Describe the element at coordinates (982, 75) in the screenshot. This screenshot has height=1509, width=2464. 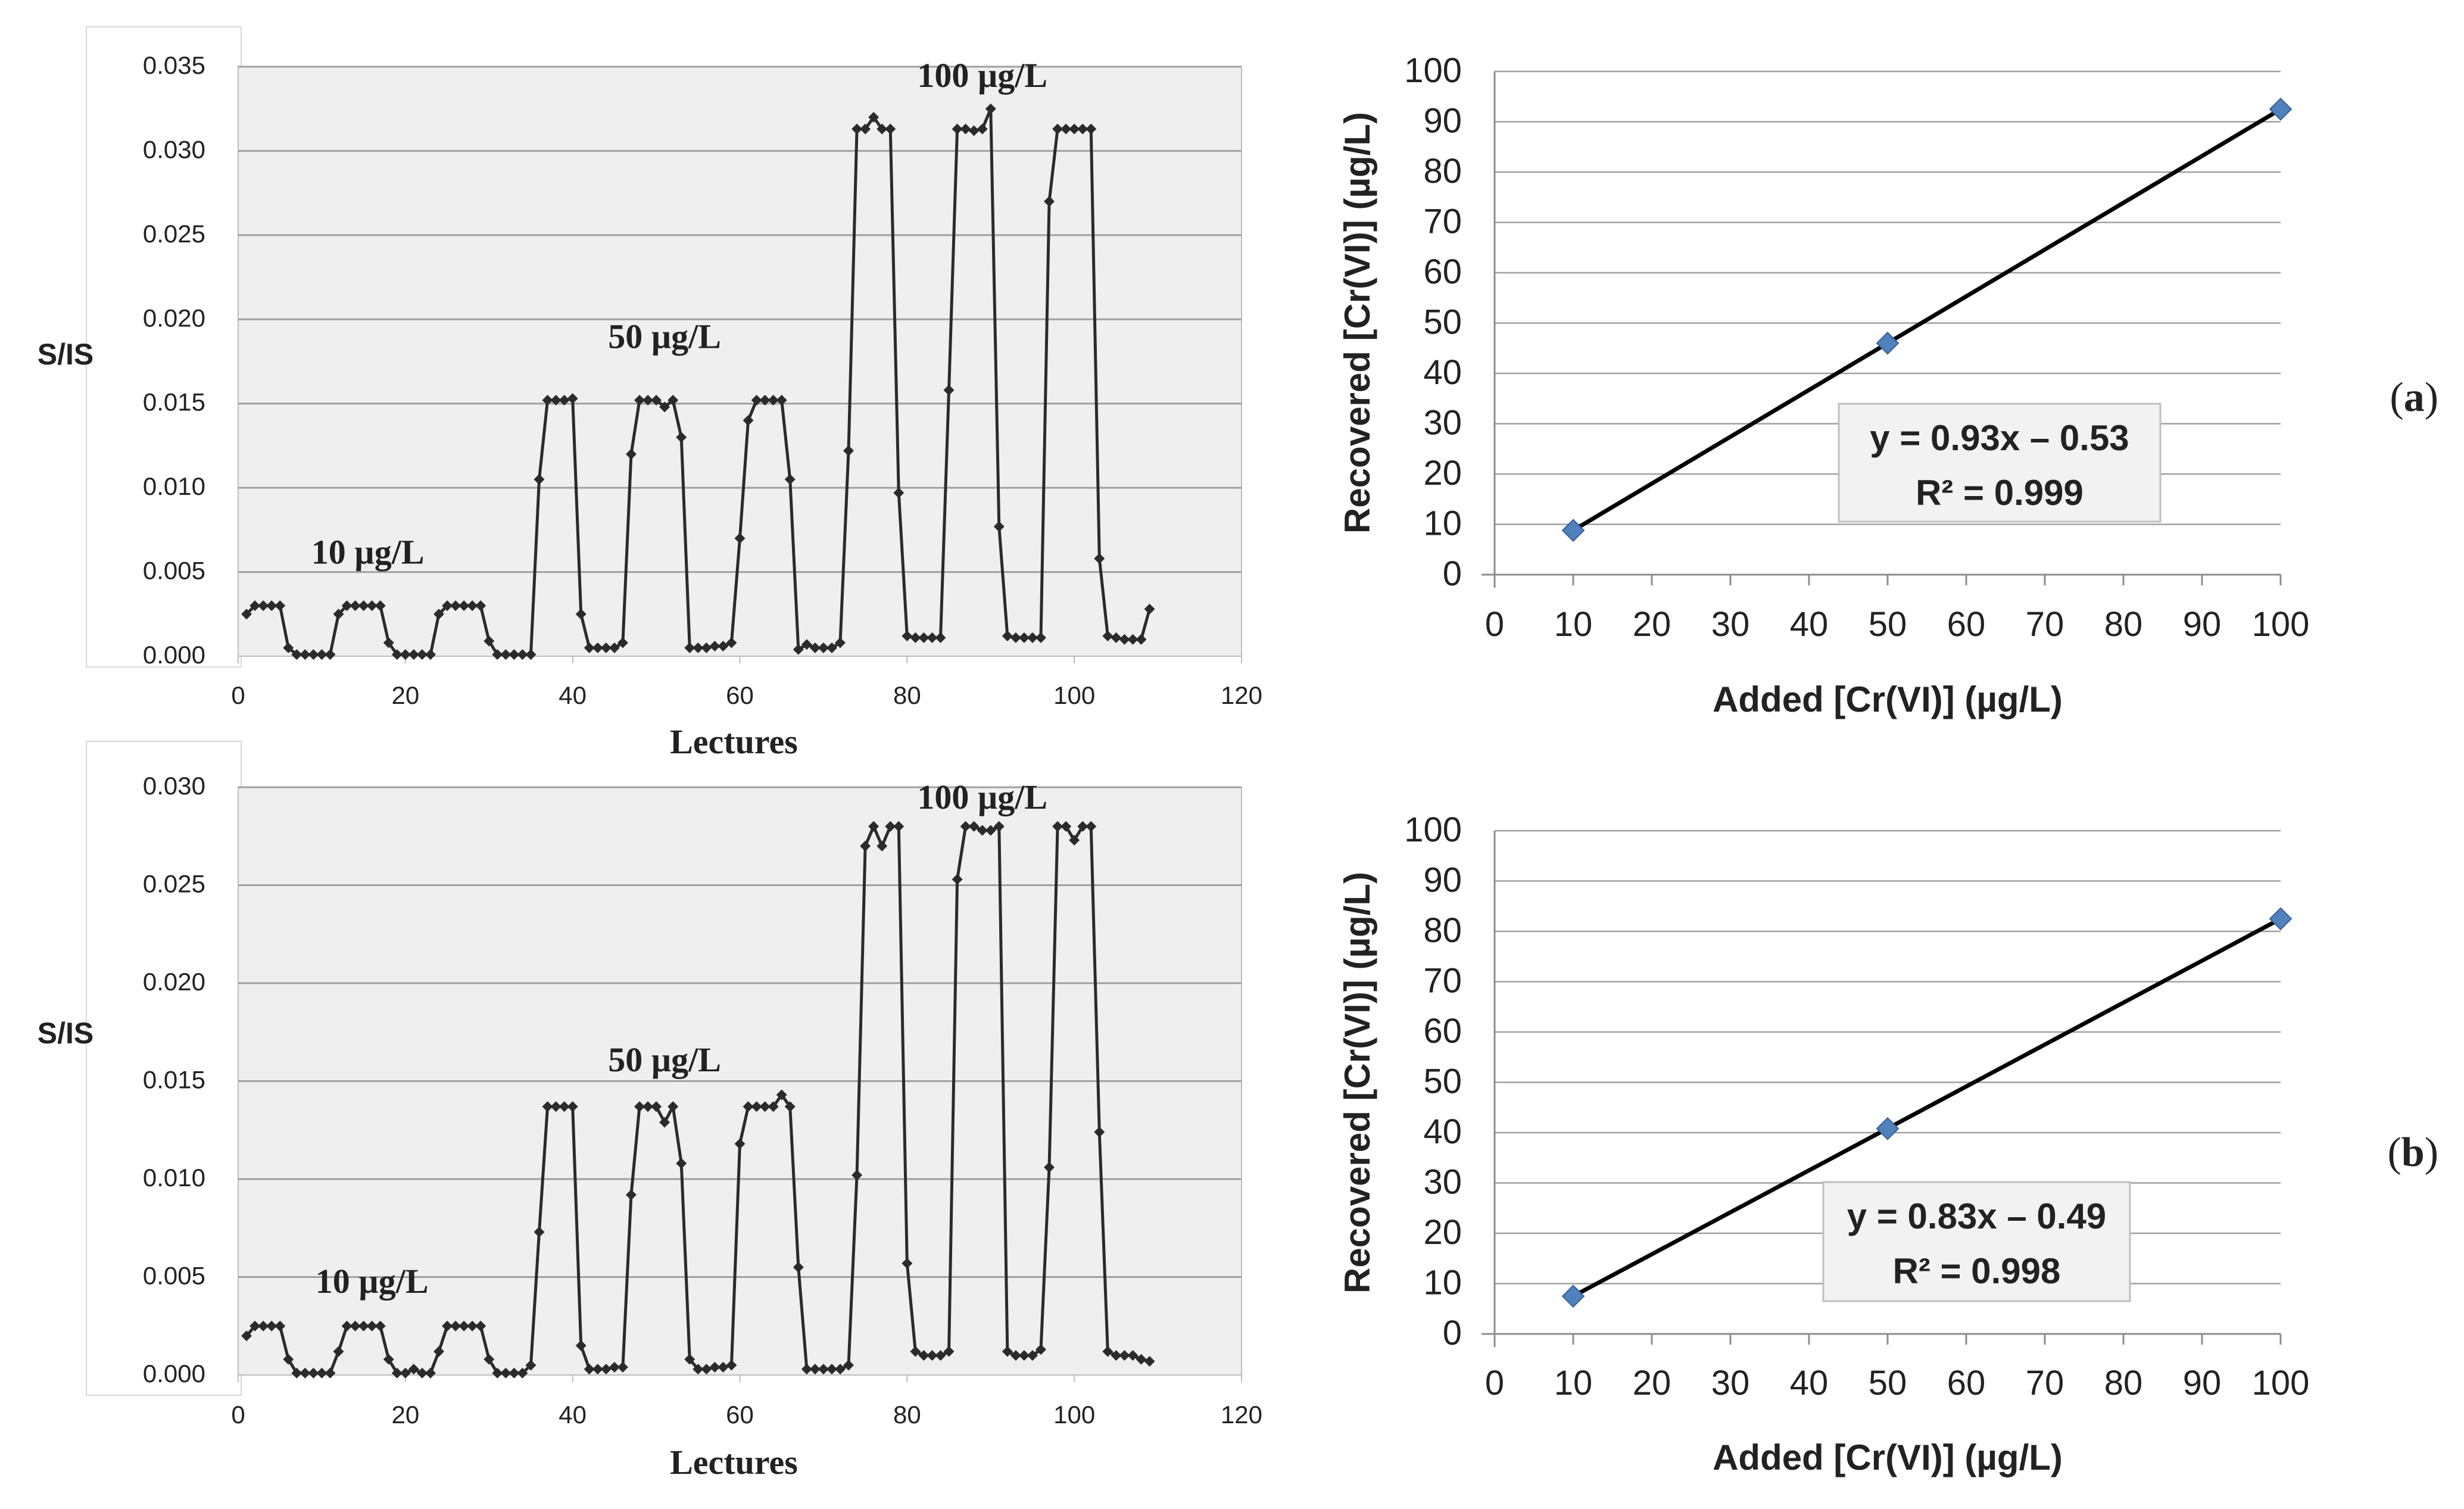
I see `annotation-label: 100 µg/L` at that location.